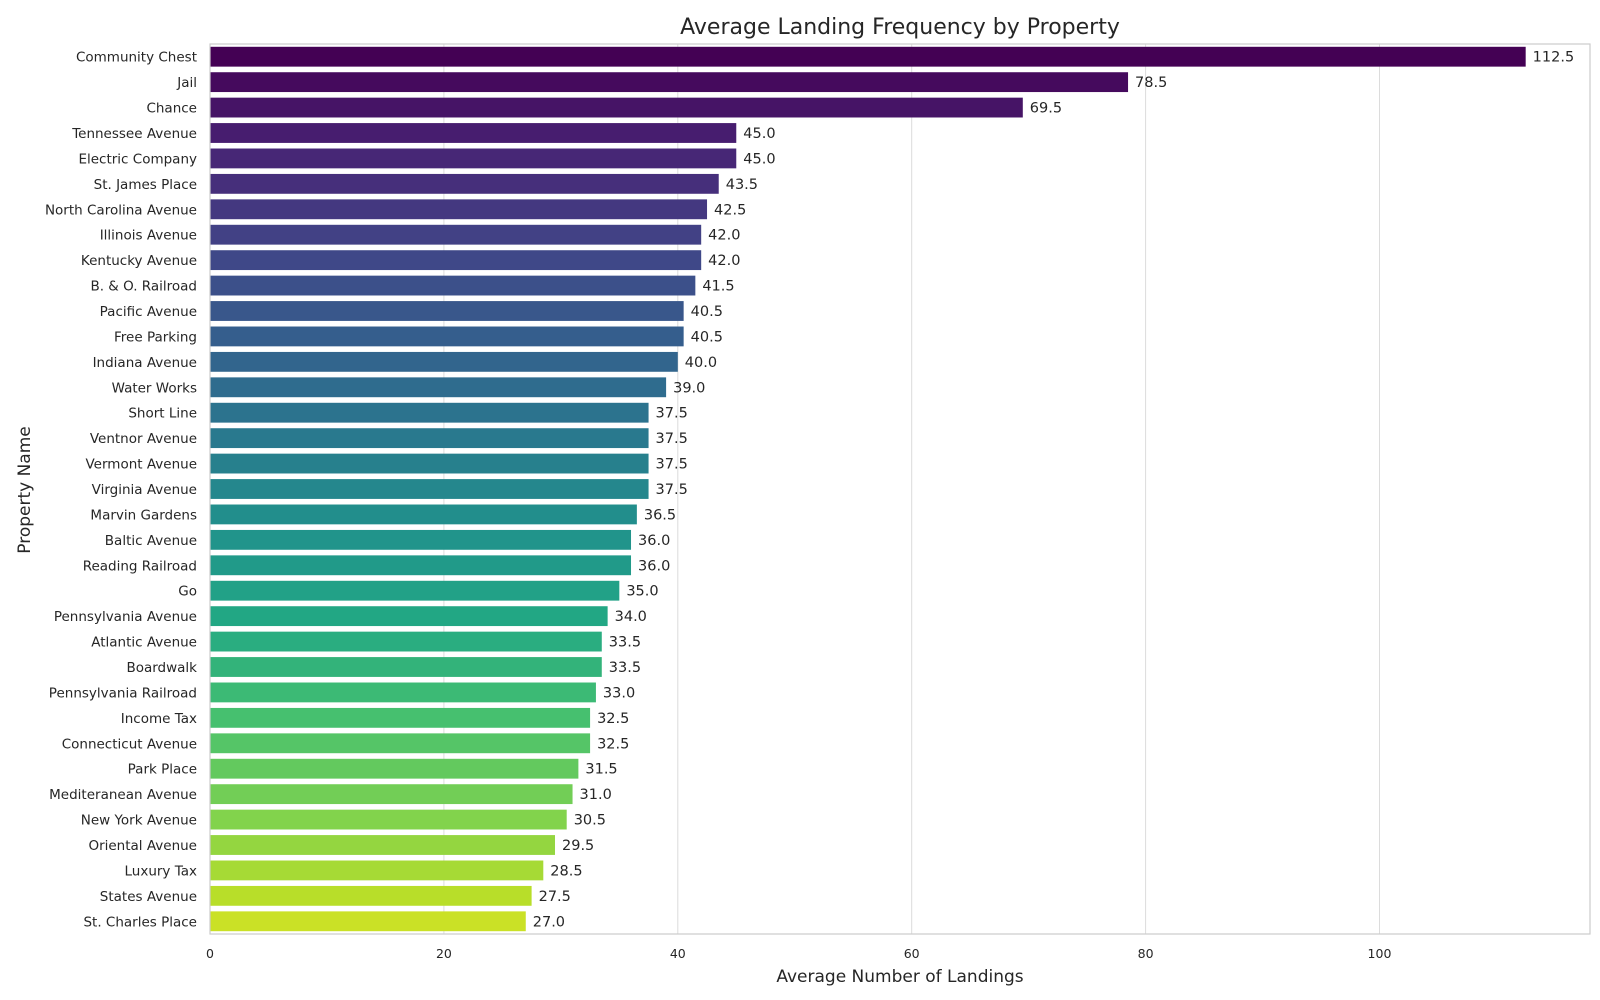  What do you see at coordinates (1151, 83) in the screenshot?
I see `bar-value-label: 78.5` at bounding box center [1151, 83].